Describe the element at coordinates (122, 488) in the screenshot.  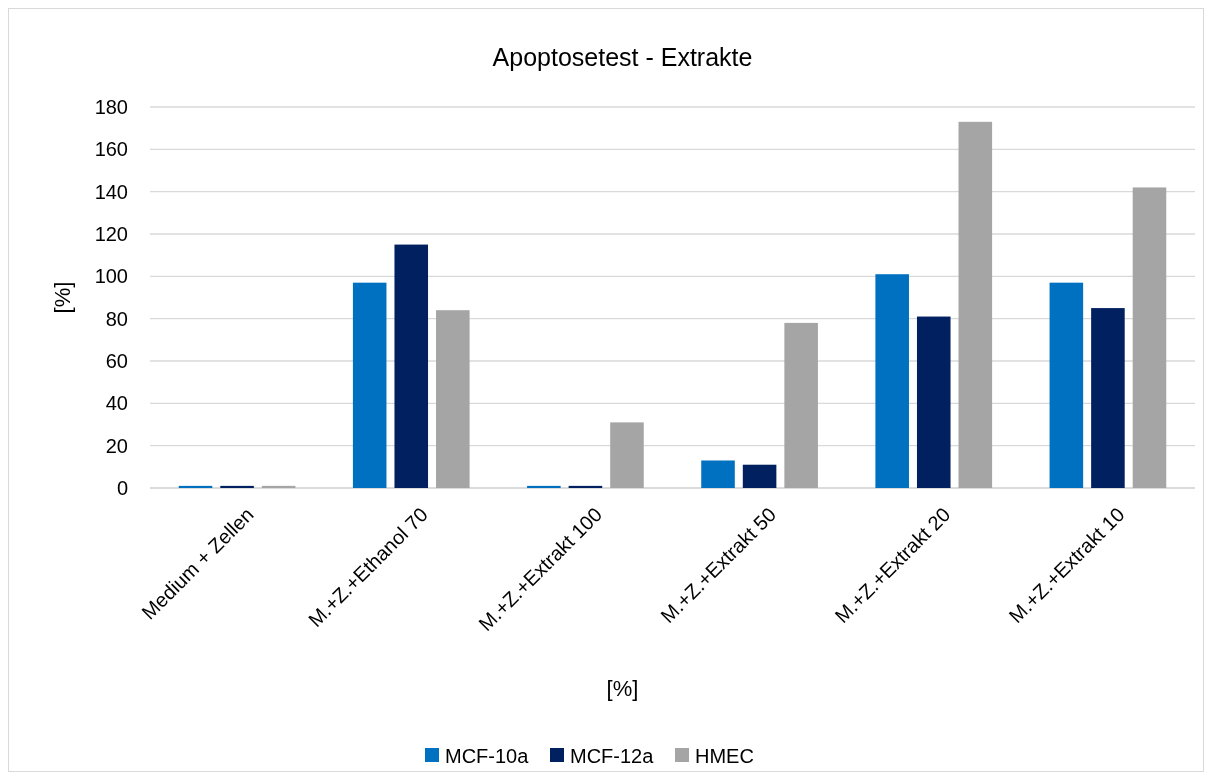
I see `y-tick-label: 0` at that location.